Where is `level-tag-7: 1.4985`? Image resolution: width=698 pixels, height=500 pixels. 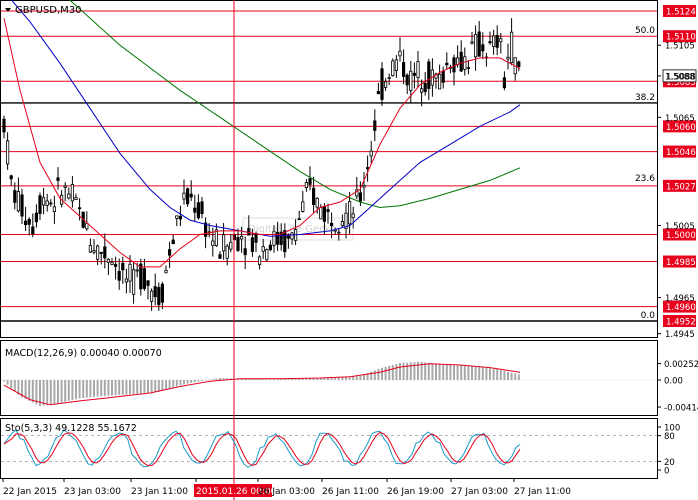
level-tag-7: 1.4985 is located at coordinates (679, 261).